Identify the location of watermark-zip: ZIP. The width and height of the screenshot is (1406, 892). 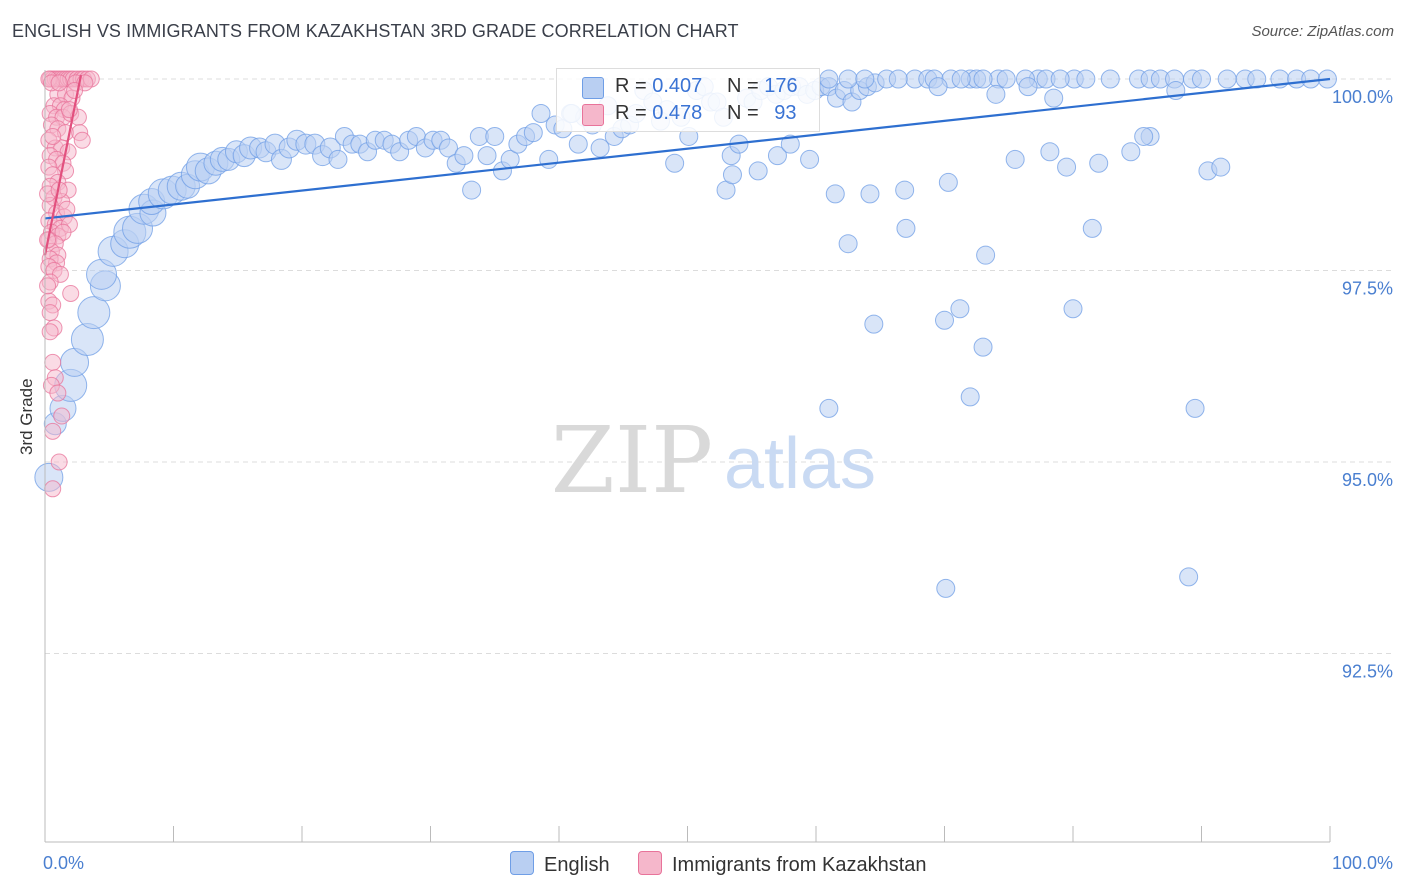
(632, 460).